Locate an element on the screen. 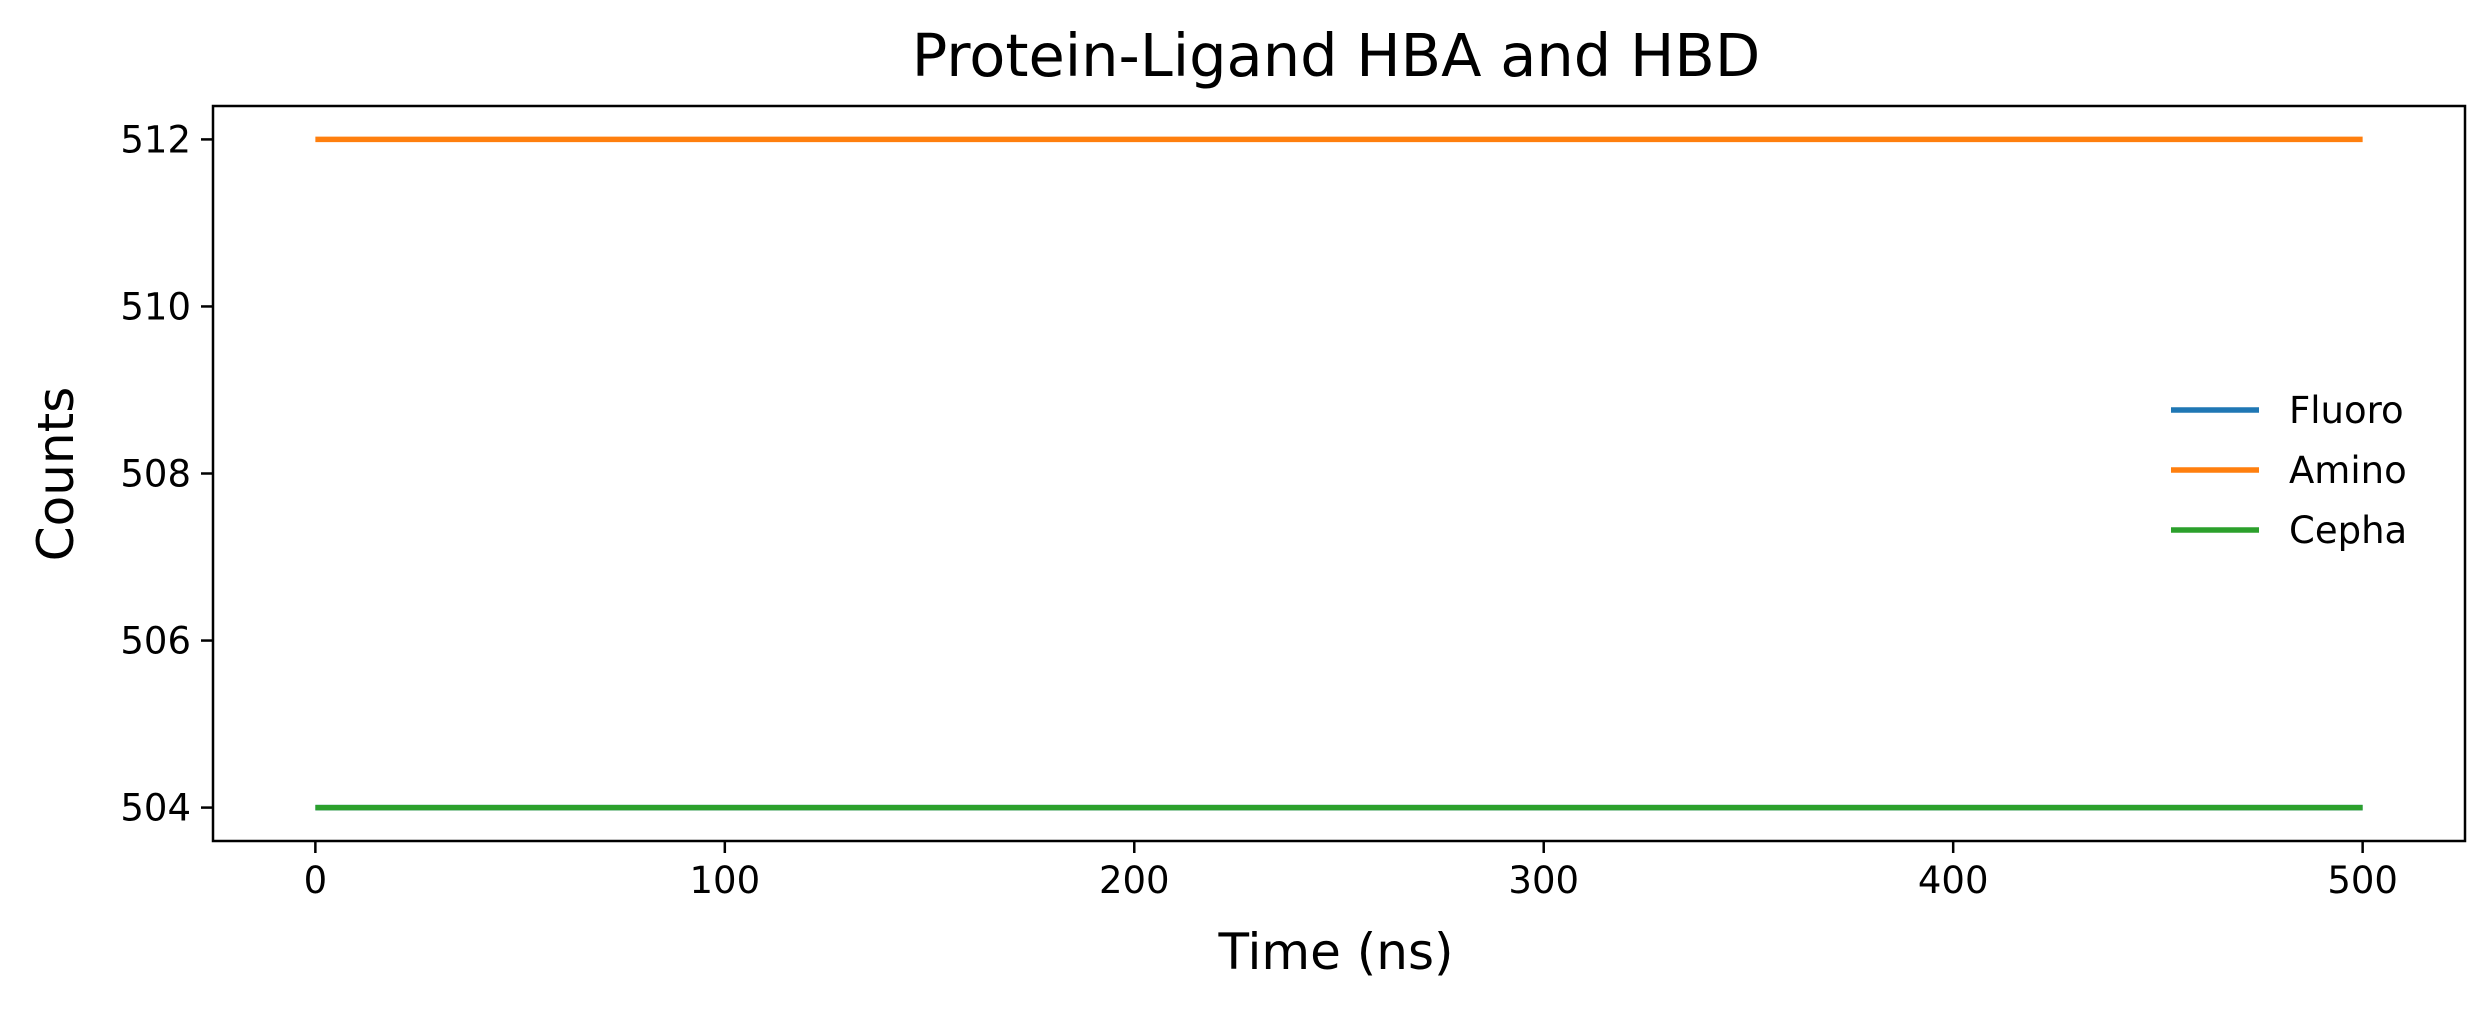  legend-label-amino: Amino is located at coordinates (2348, 470).